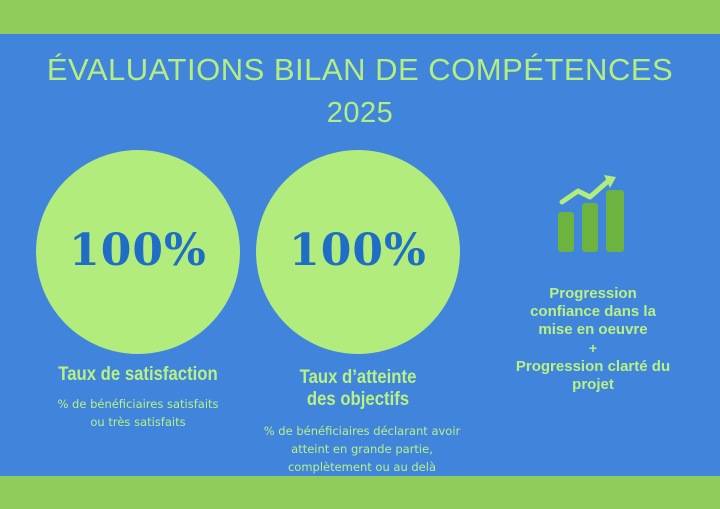  What do you see at coordinates (360, 17) in the screenshot?
I see `top-band` at bounding box center [360, 17].